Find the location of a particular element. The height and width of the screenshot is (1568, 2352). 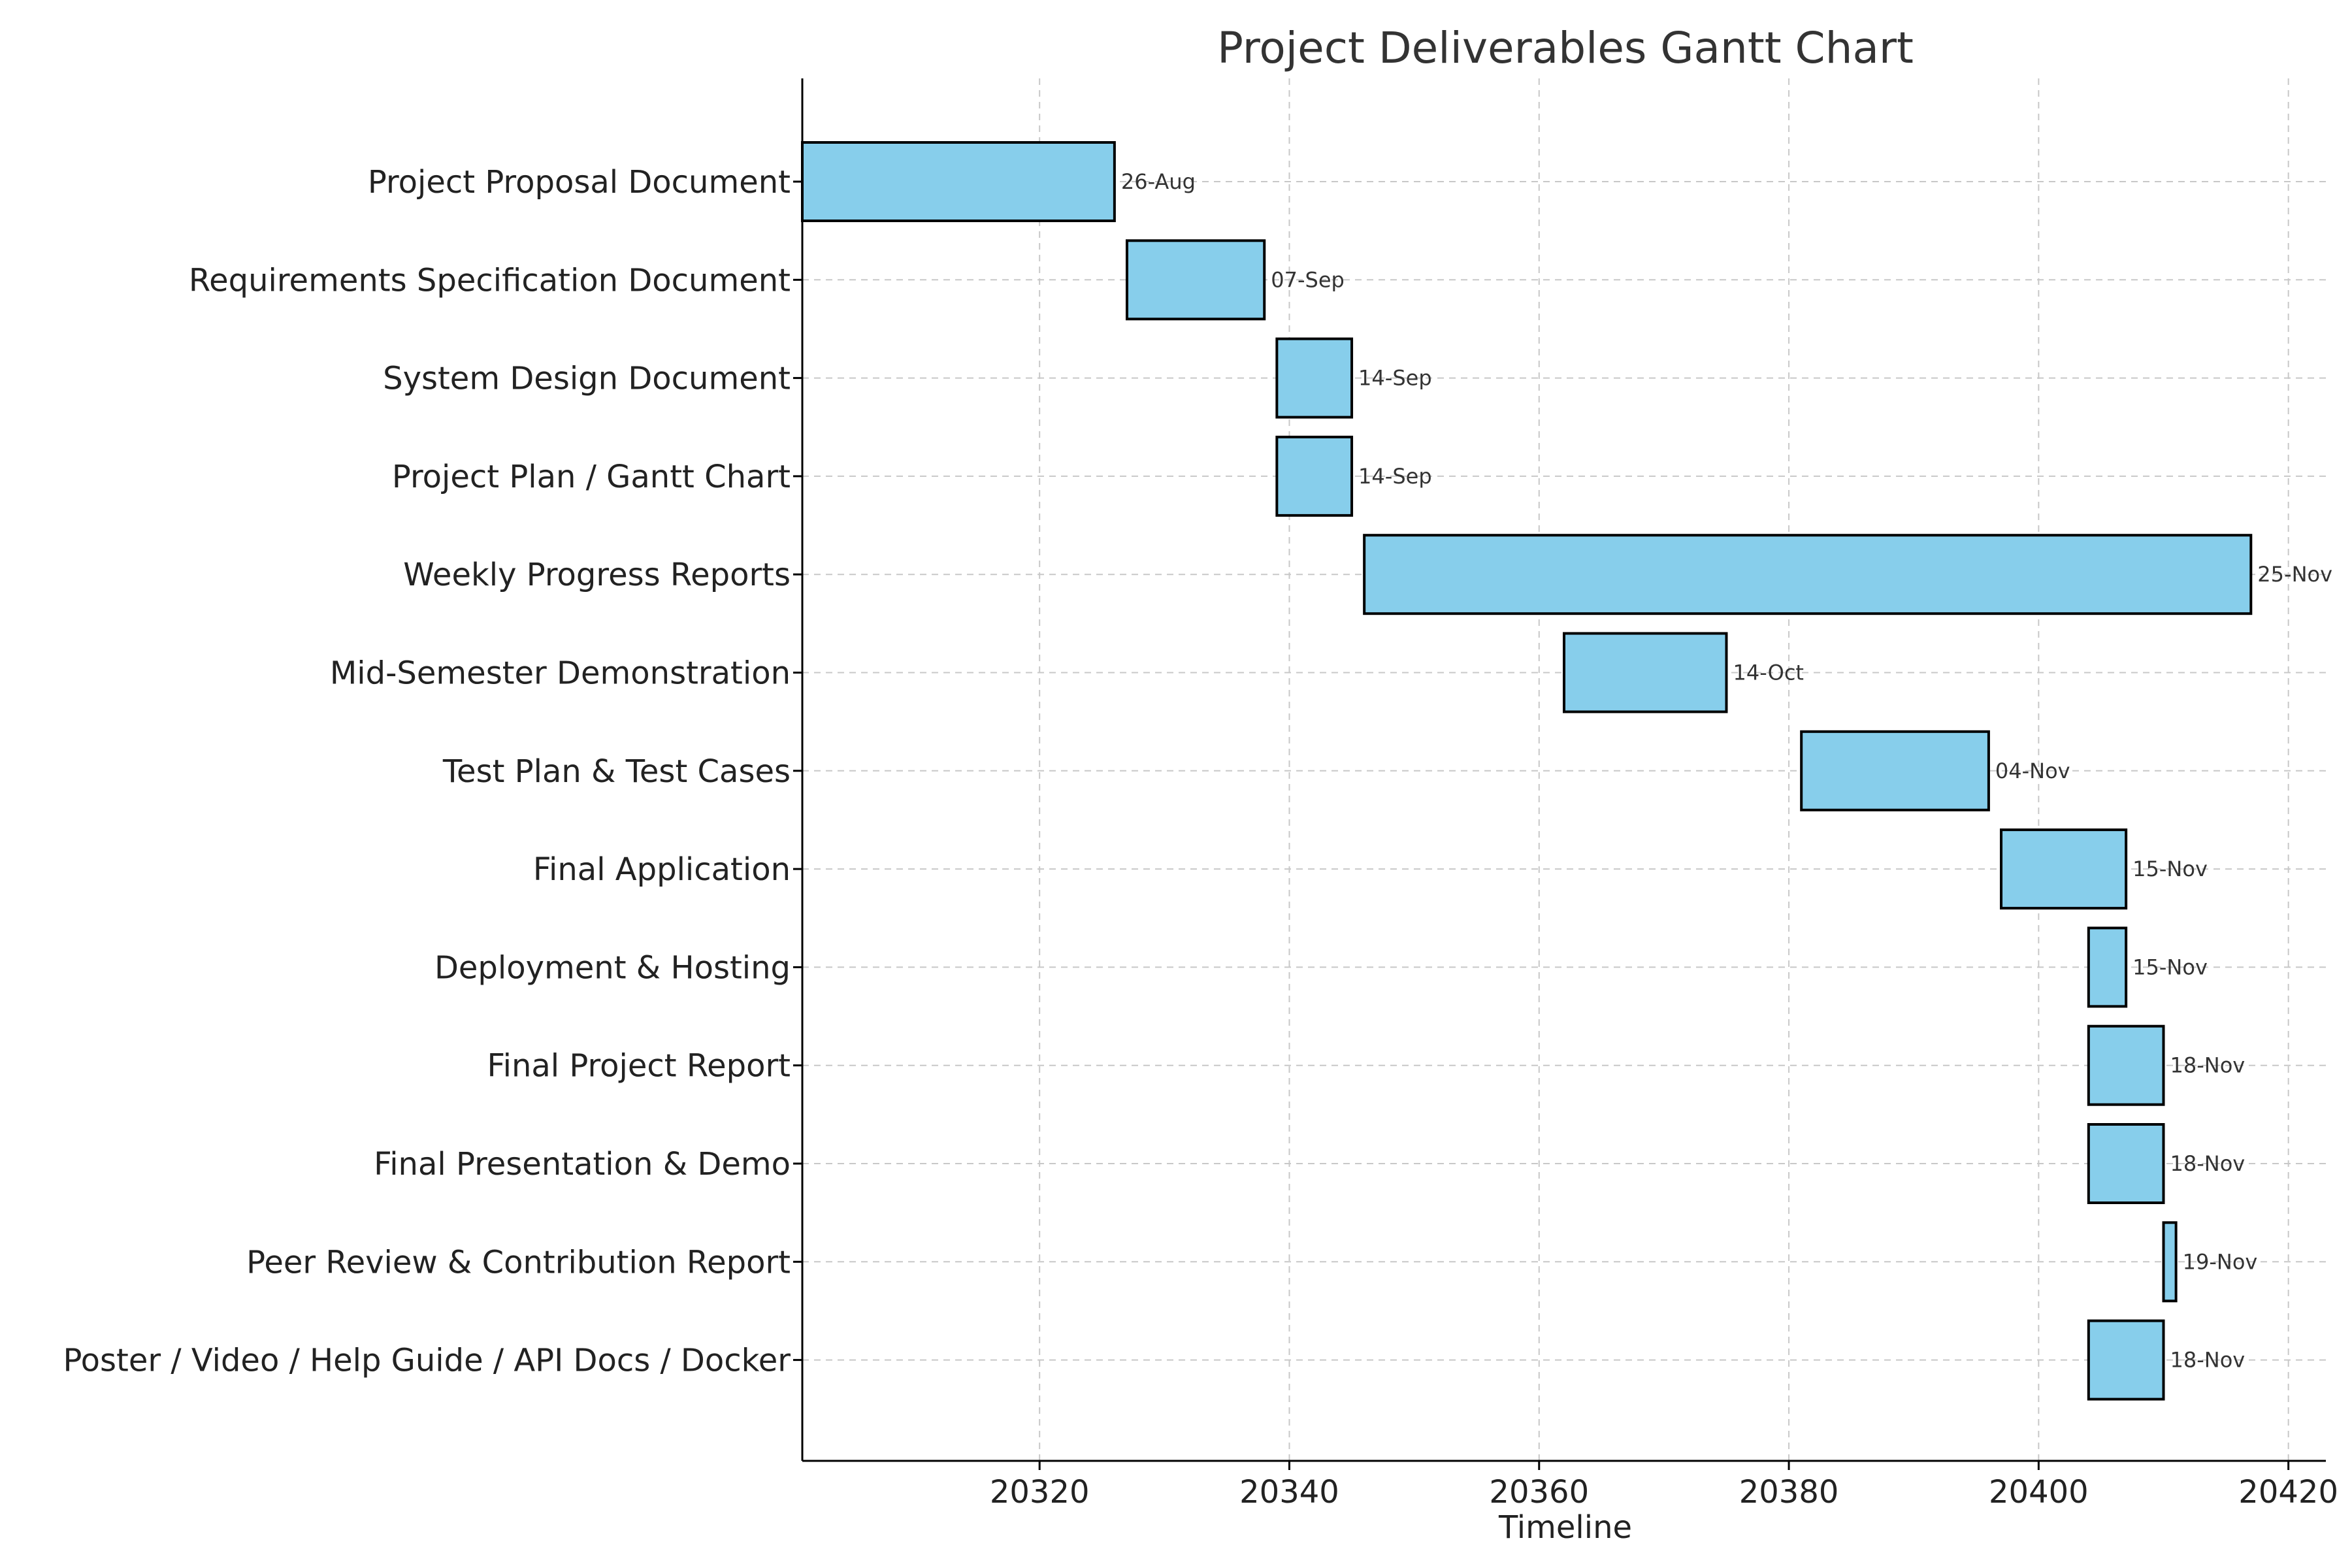

end-date-label: 25-Nov is located at coordinates (2294, 574).